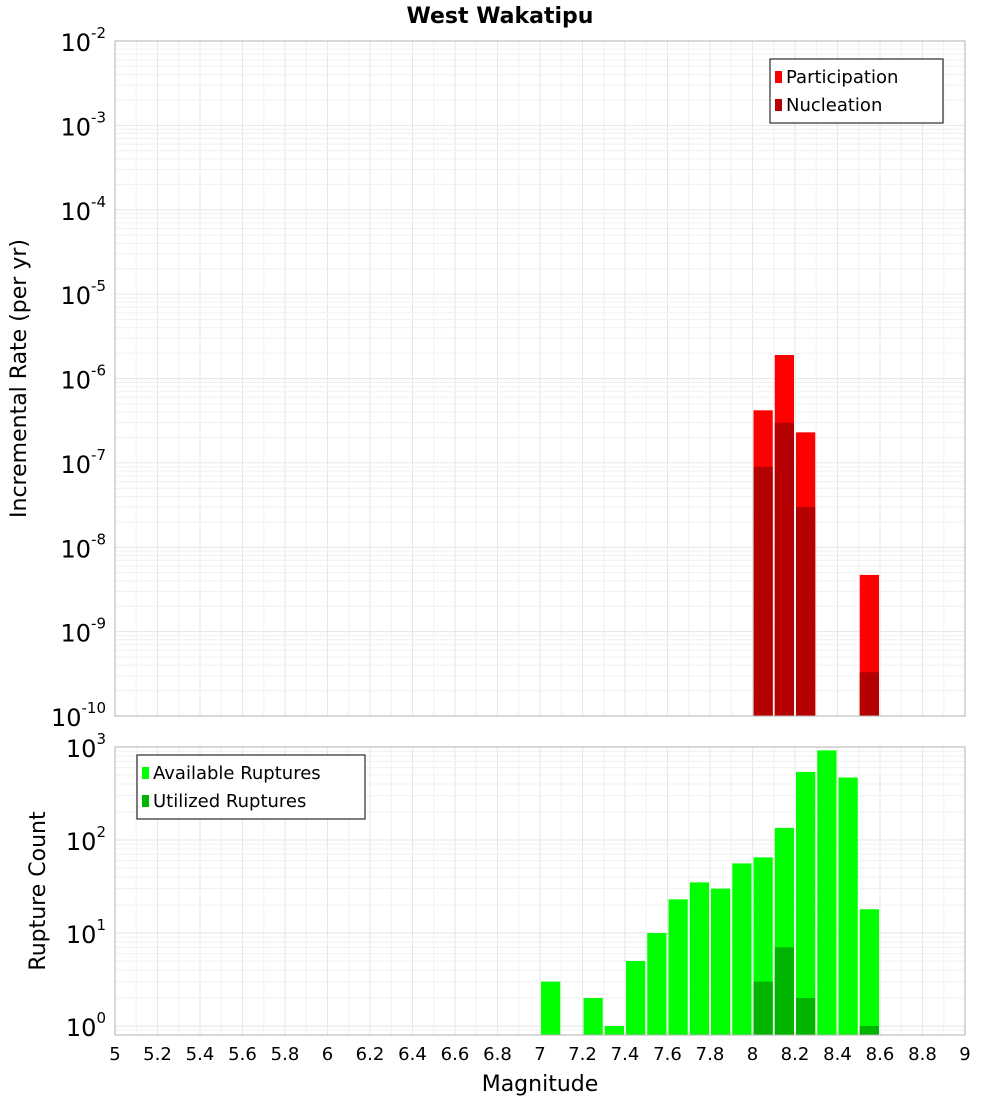 This screenshot has width=1000, height=1100. What do you see at coordinates (38, 891) in the screenshot?
I see `y-axis-label: Rupture Count` at bounding box center [38, 891].